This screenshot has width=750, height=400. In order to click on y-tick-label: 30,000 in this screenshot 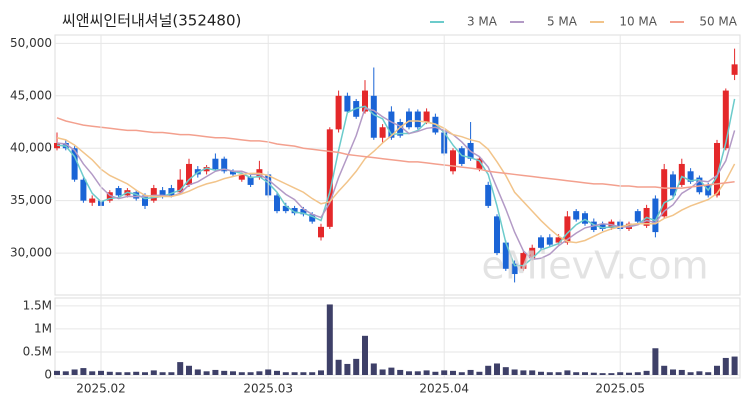, I will do `click(31, 253)`.